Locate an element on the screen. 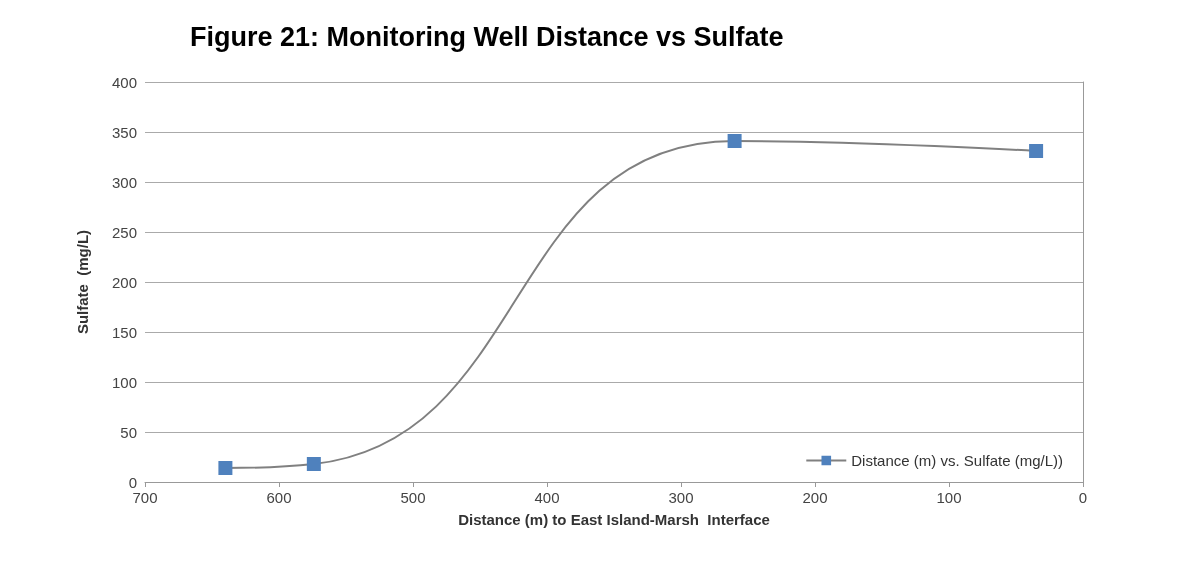  y-tick-label: 150 is located at coordinates (124, 332).